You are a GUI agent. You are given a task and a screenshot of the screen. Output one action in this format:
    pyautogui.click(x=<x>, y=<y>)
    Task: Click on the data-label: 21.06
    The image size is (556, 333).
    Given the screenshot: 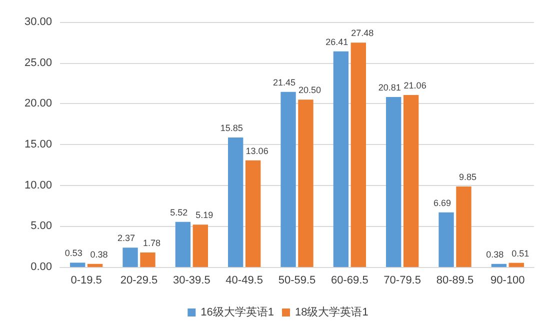 What is the action you would take?
    pyautogui.click(x=415, y=85)
    